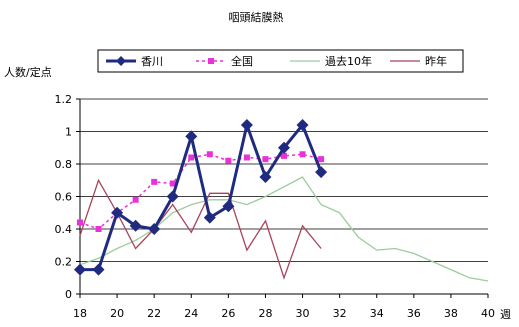 The width and height of the screenshot is (519, 327). Describe the element at coordinates (377, 313) in the screenshot. I see `x-tick-label: 34` at that location.